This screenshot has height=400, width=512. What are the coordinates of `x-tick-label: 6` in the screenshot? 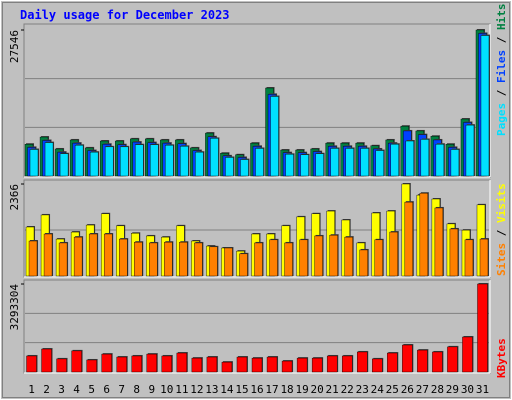 It's located at (106, 389).